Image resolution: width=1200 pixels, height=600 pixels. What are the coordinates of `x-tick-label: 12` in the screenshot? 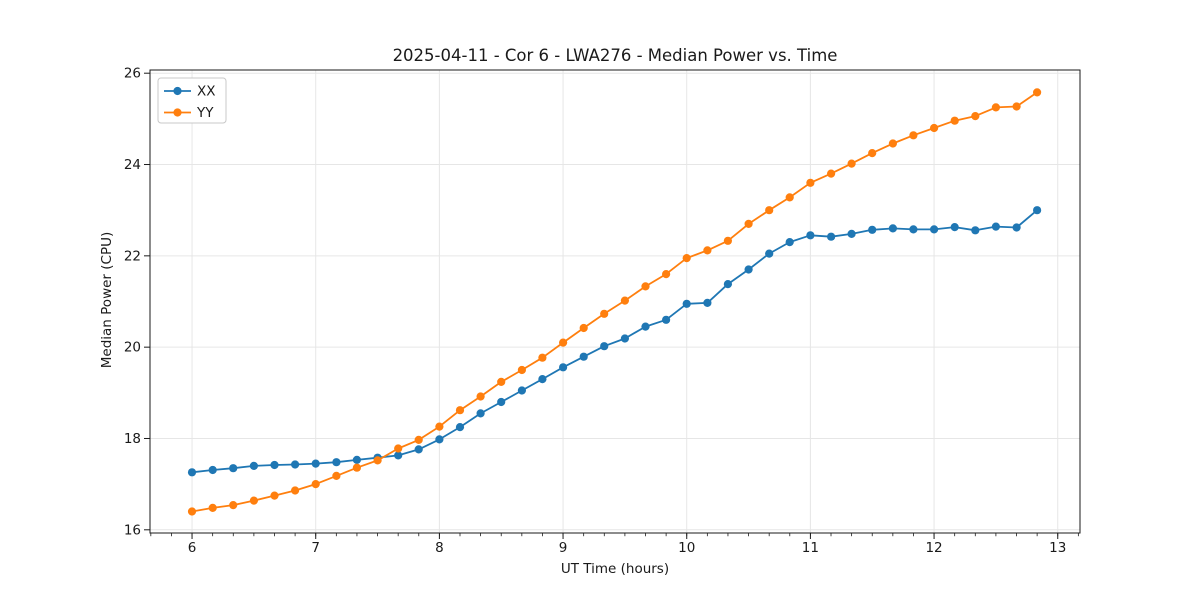 It's located at (933, 548).